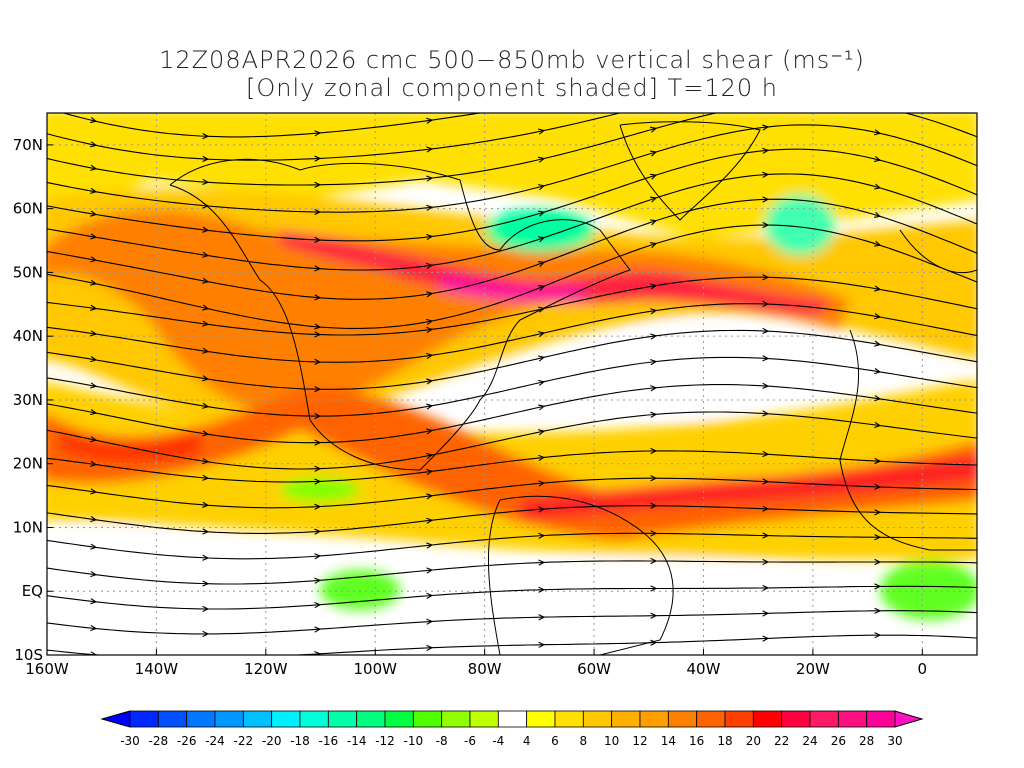 Image resolution: width=1024 pixels, height=768 pixels. I want to click on colorbar-label: 24, so click(809, 741).